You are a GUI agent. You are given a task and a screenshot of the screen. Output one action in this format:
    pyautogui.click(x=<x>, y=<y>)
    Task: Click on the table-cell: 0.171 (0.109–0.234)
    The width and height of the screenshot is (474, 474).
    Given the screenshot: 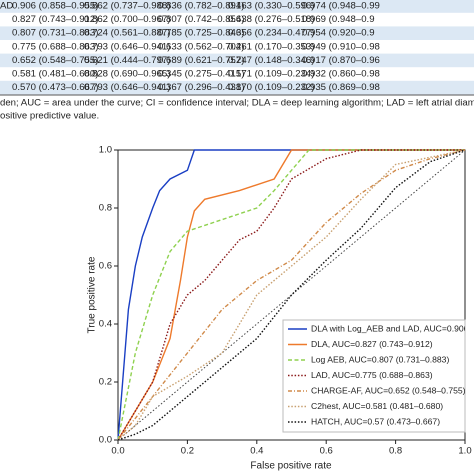 What is the action you would take?
    pyautogui.click(x=271, y=74)
    